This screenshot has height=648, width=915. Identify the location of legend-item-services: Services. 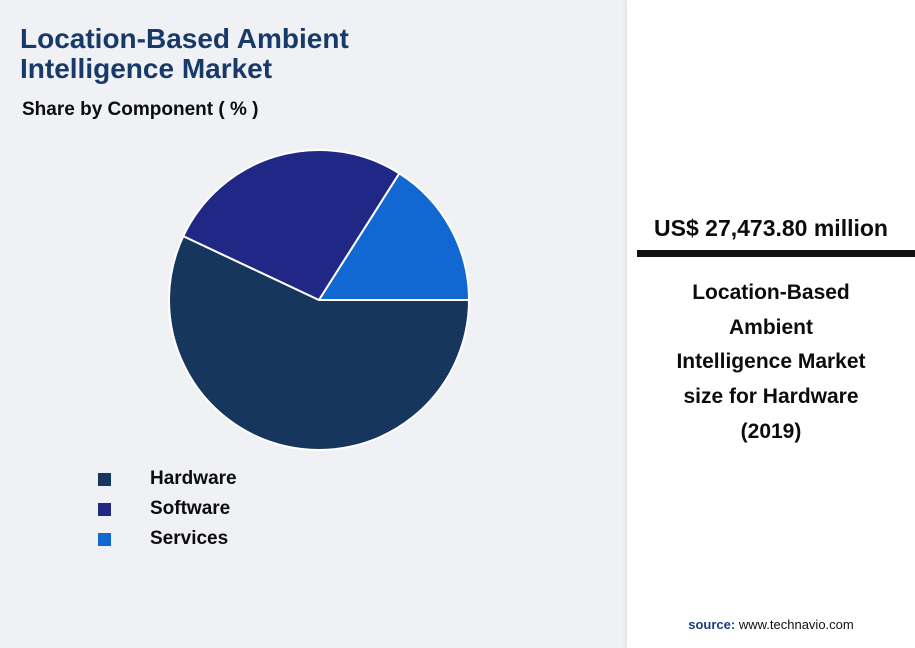
(167, 539).